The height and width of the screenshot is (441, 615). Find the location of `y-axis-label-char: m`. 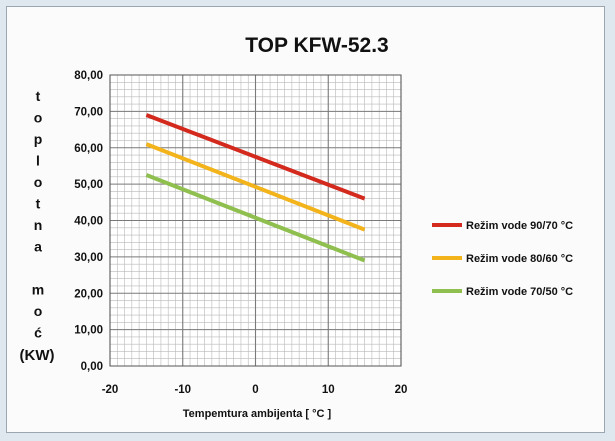

y-axis-label-char: m is located at coordinates (38, 290).